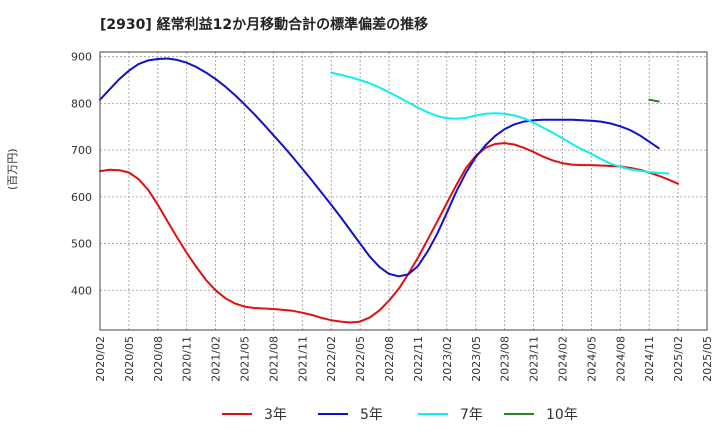 This screenshot has height=440, width=720. Describe the element at coordinates (81, 244) in the screenshot. I see `y-tick-label: 500` at that location.